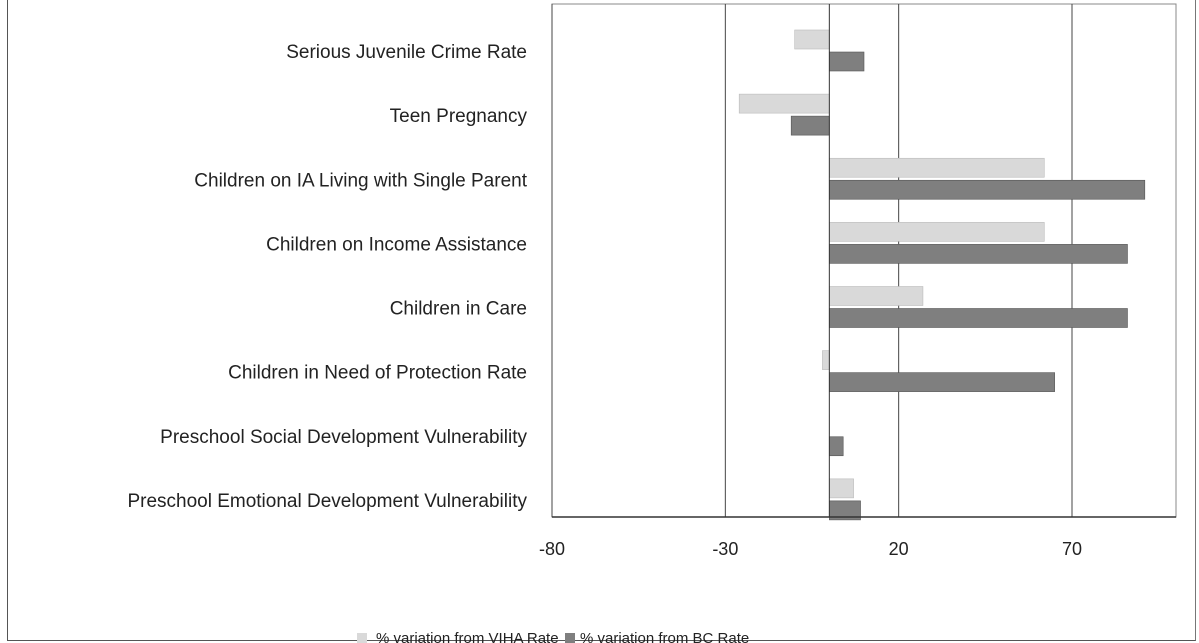 The width and height of the screenshot is (1199, 643). I want to click on x-tick-label-1: -30, so click(725, 549).